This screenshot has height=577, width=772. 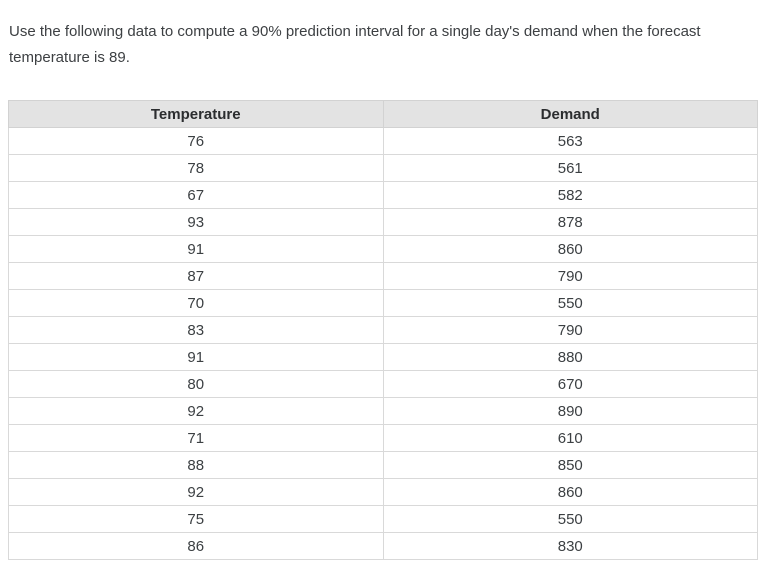 I want to click on demand-cell: 850, so click(x=570, y=465).